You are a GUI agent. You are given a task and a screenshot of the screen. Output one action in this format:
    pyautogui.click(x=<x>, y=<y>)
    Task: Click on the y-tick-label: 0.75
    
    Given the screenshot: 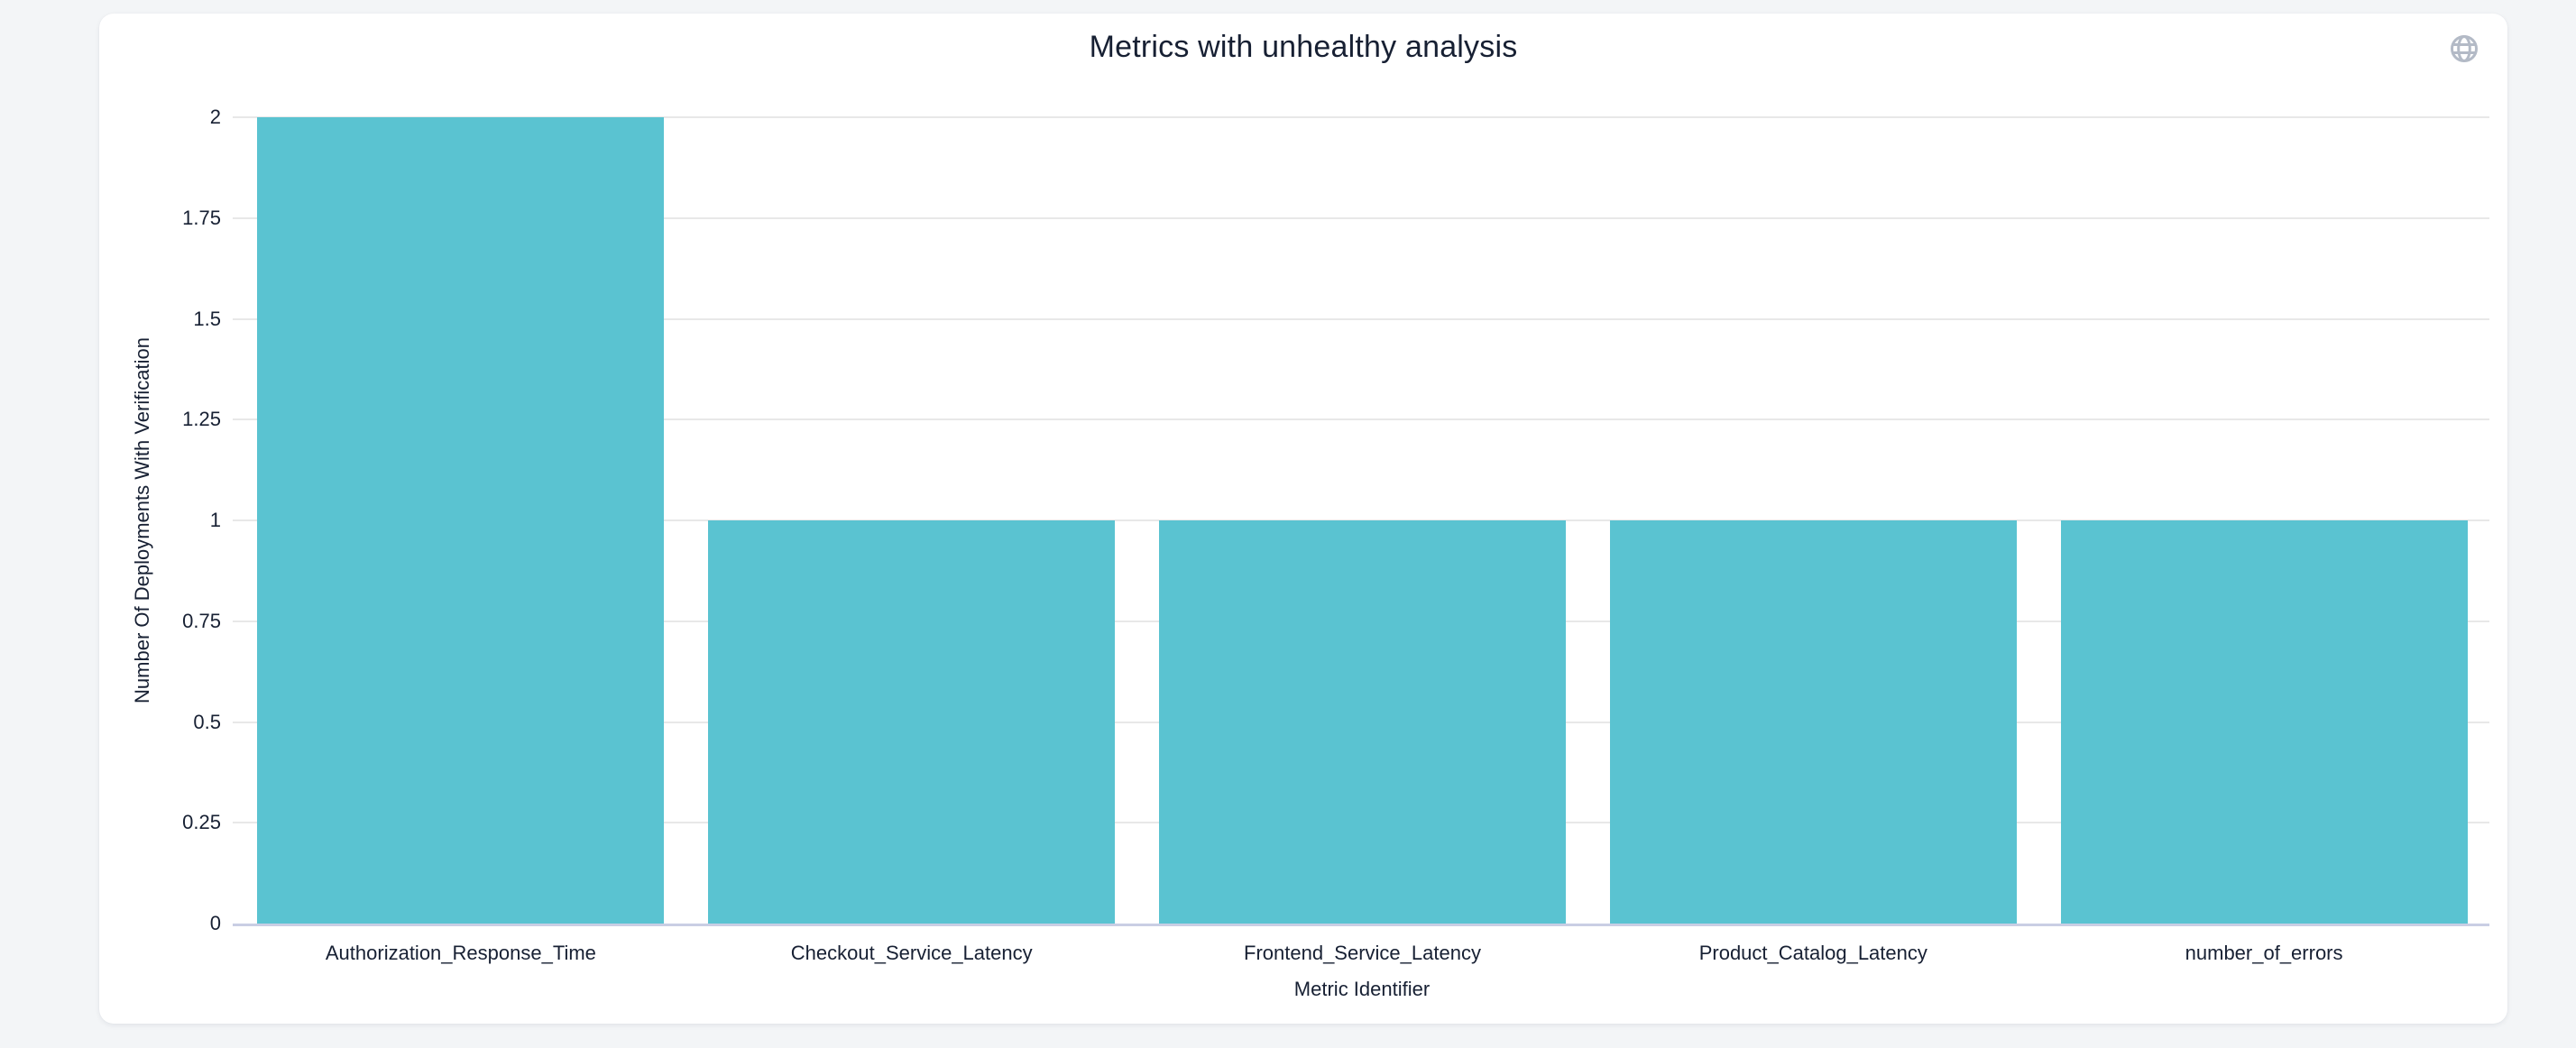 What is the action you would take?
    pyautogui.click(x=202, y=620)
    